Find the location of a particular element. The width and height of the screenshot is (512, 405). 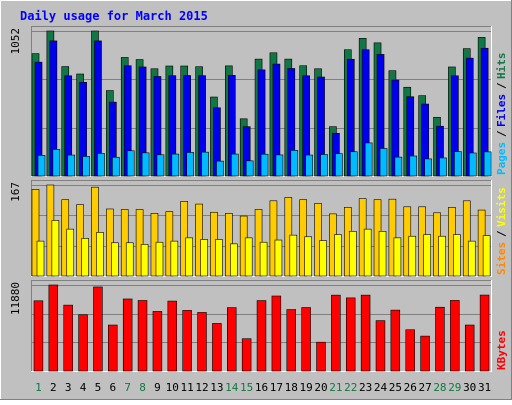

day-label-25: 25 is located at coordinates (395, 387).